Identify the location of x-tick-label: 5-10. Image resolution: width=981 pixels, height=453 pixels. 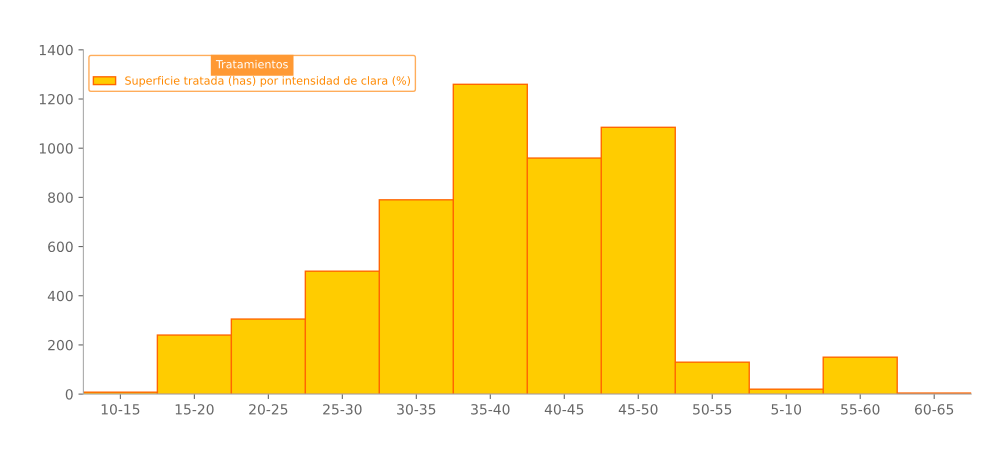
(787, 409).